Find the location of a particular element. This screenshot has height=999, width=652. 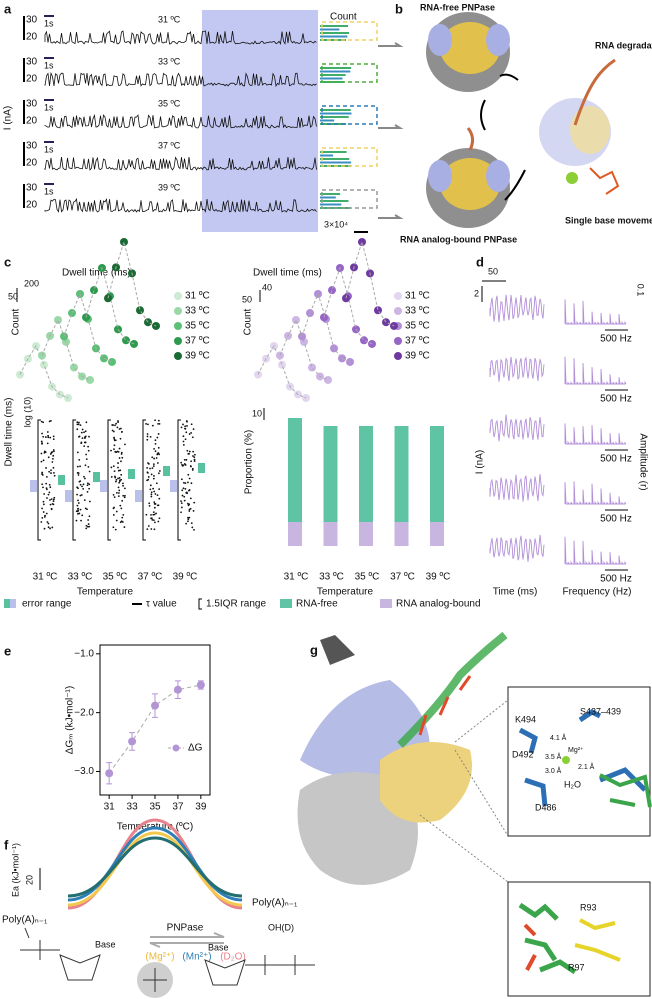

legend-label: 33 ºC is located at coordinates (417, 311).